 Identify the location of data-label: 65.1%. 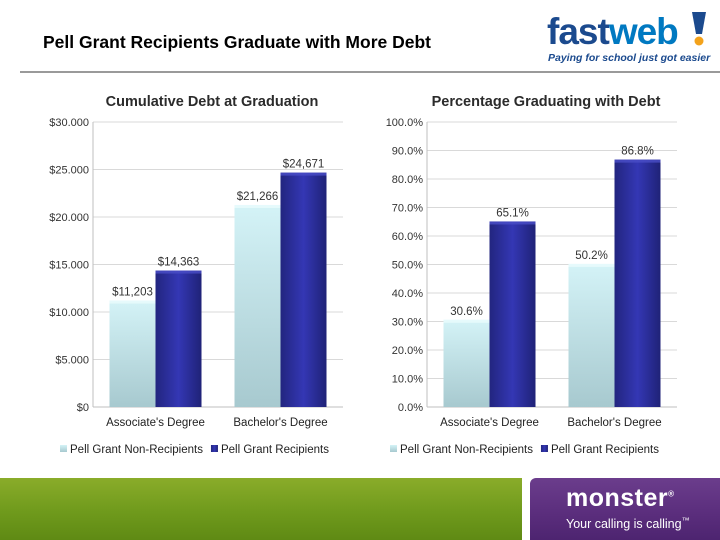
(512, 213).